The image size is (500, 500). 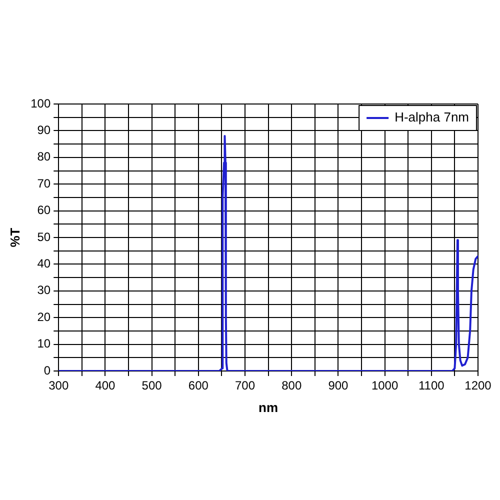 I want to click on y-tick-label: 80, so click(x=44, y=157).